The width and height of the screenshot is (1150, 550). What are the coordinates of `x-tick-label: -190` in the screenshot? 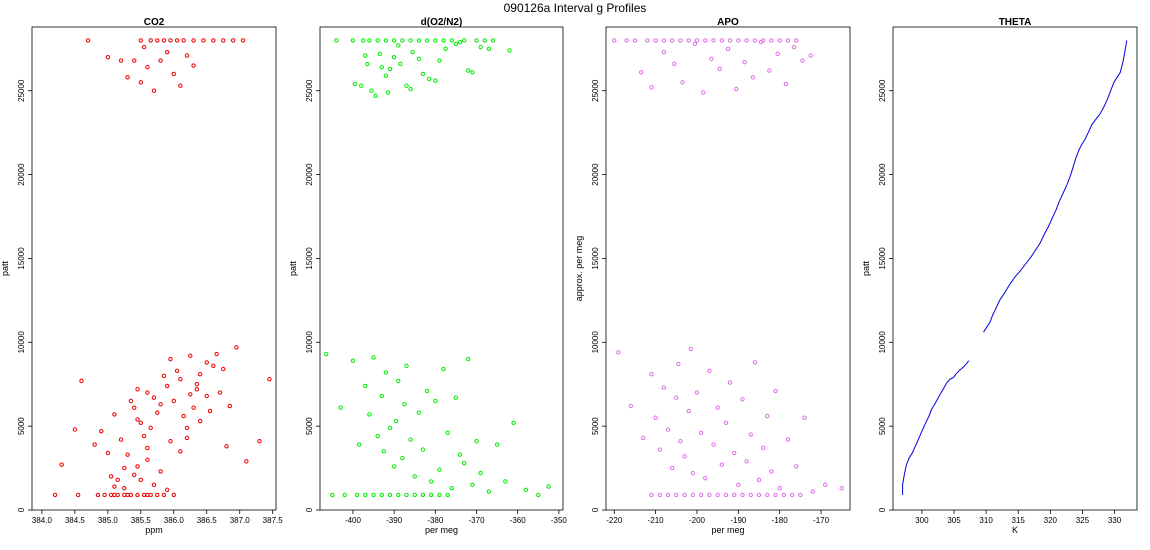 It's located at (738, 520).